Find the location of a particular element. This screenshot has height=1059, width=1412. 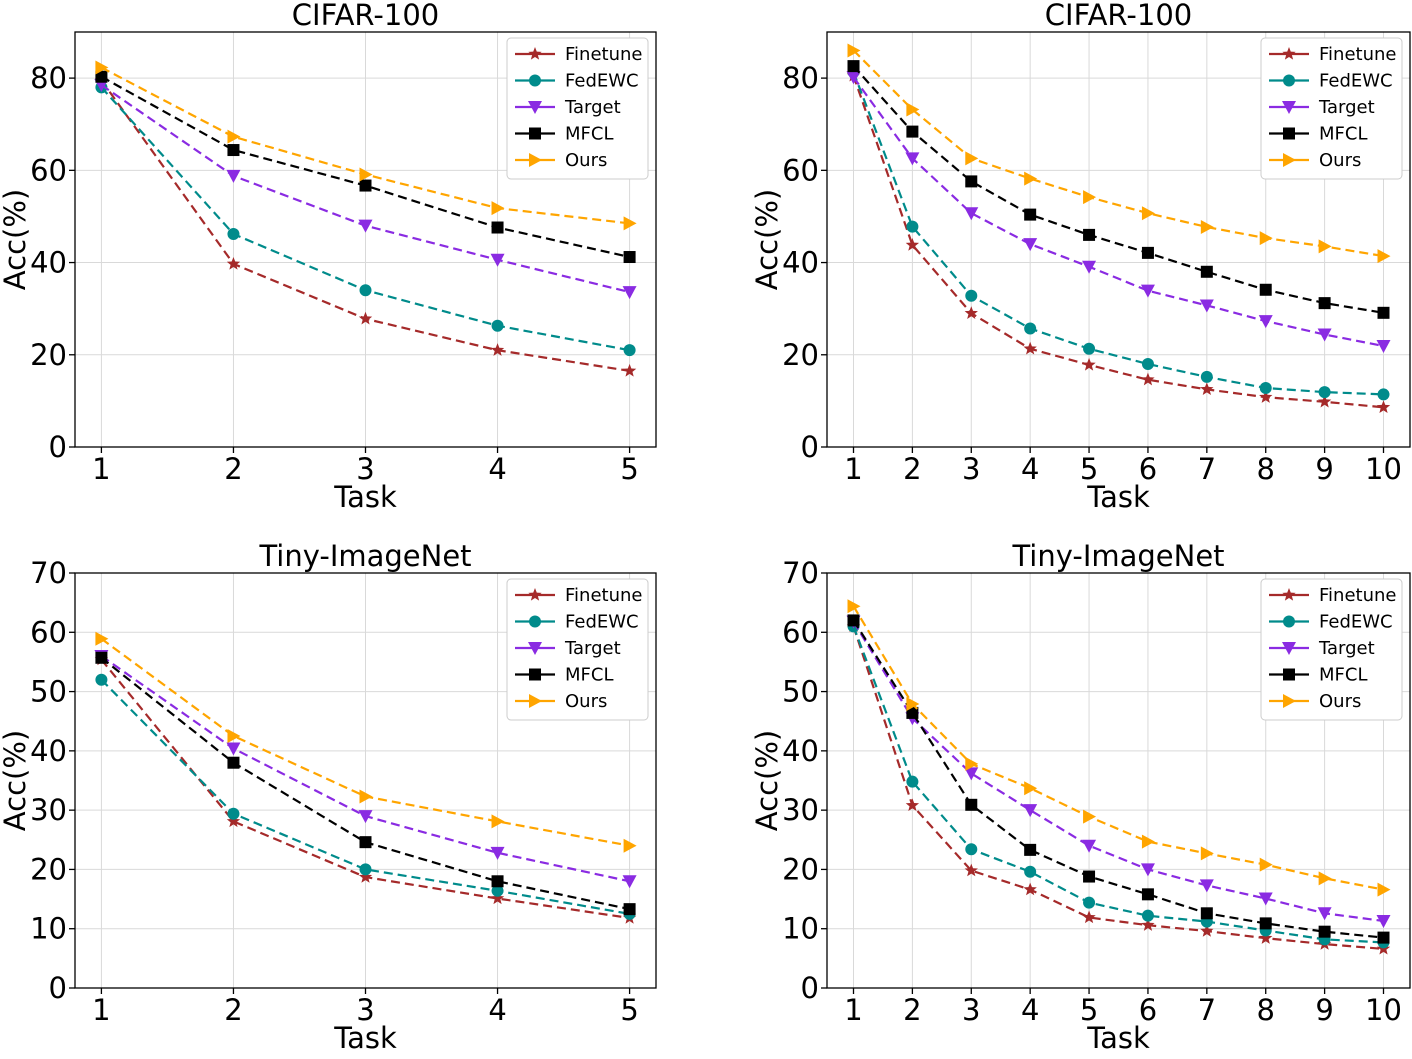

x-tick-label: 9 is located at coordinates (1324, 1010).